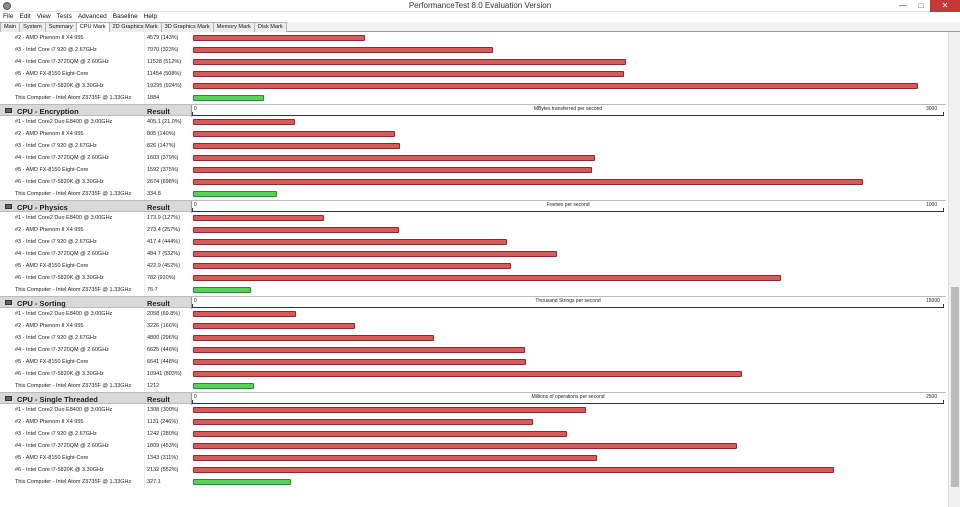 The height and width of the screenshot is (507, 960). I want to click on tab-3d-graphics-mark: 3D Graphics Mark, so click(187, 27).